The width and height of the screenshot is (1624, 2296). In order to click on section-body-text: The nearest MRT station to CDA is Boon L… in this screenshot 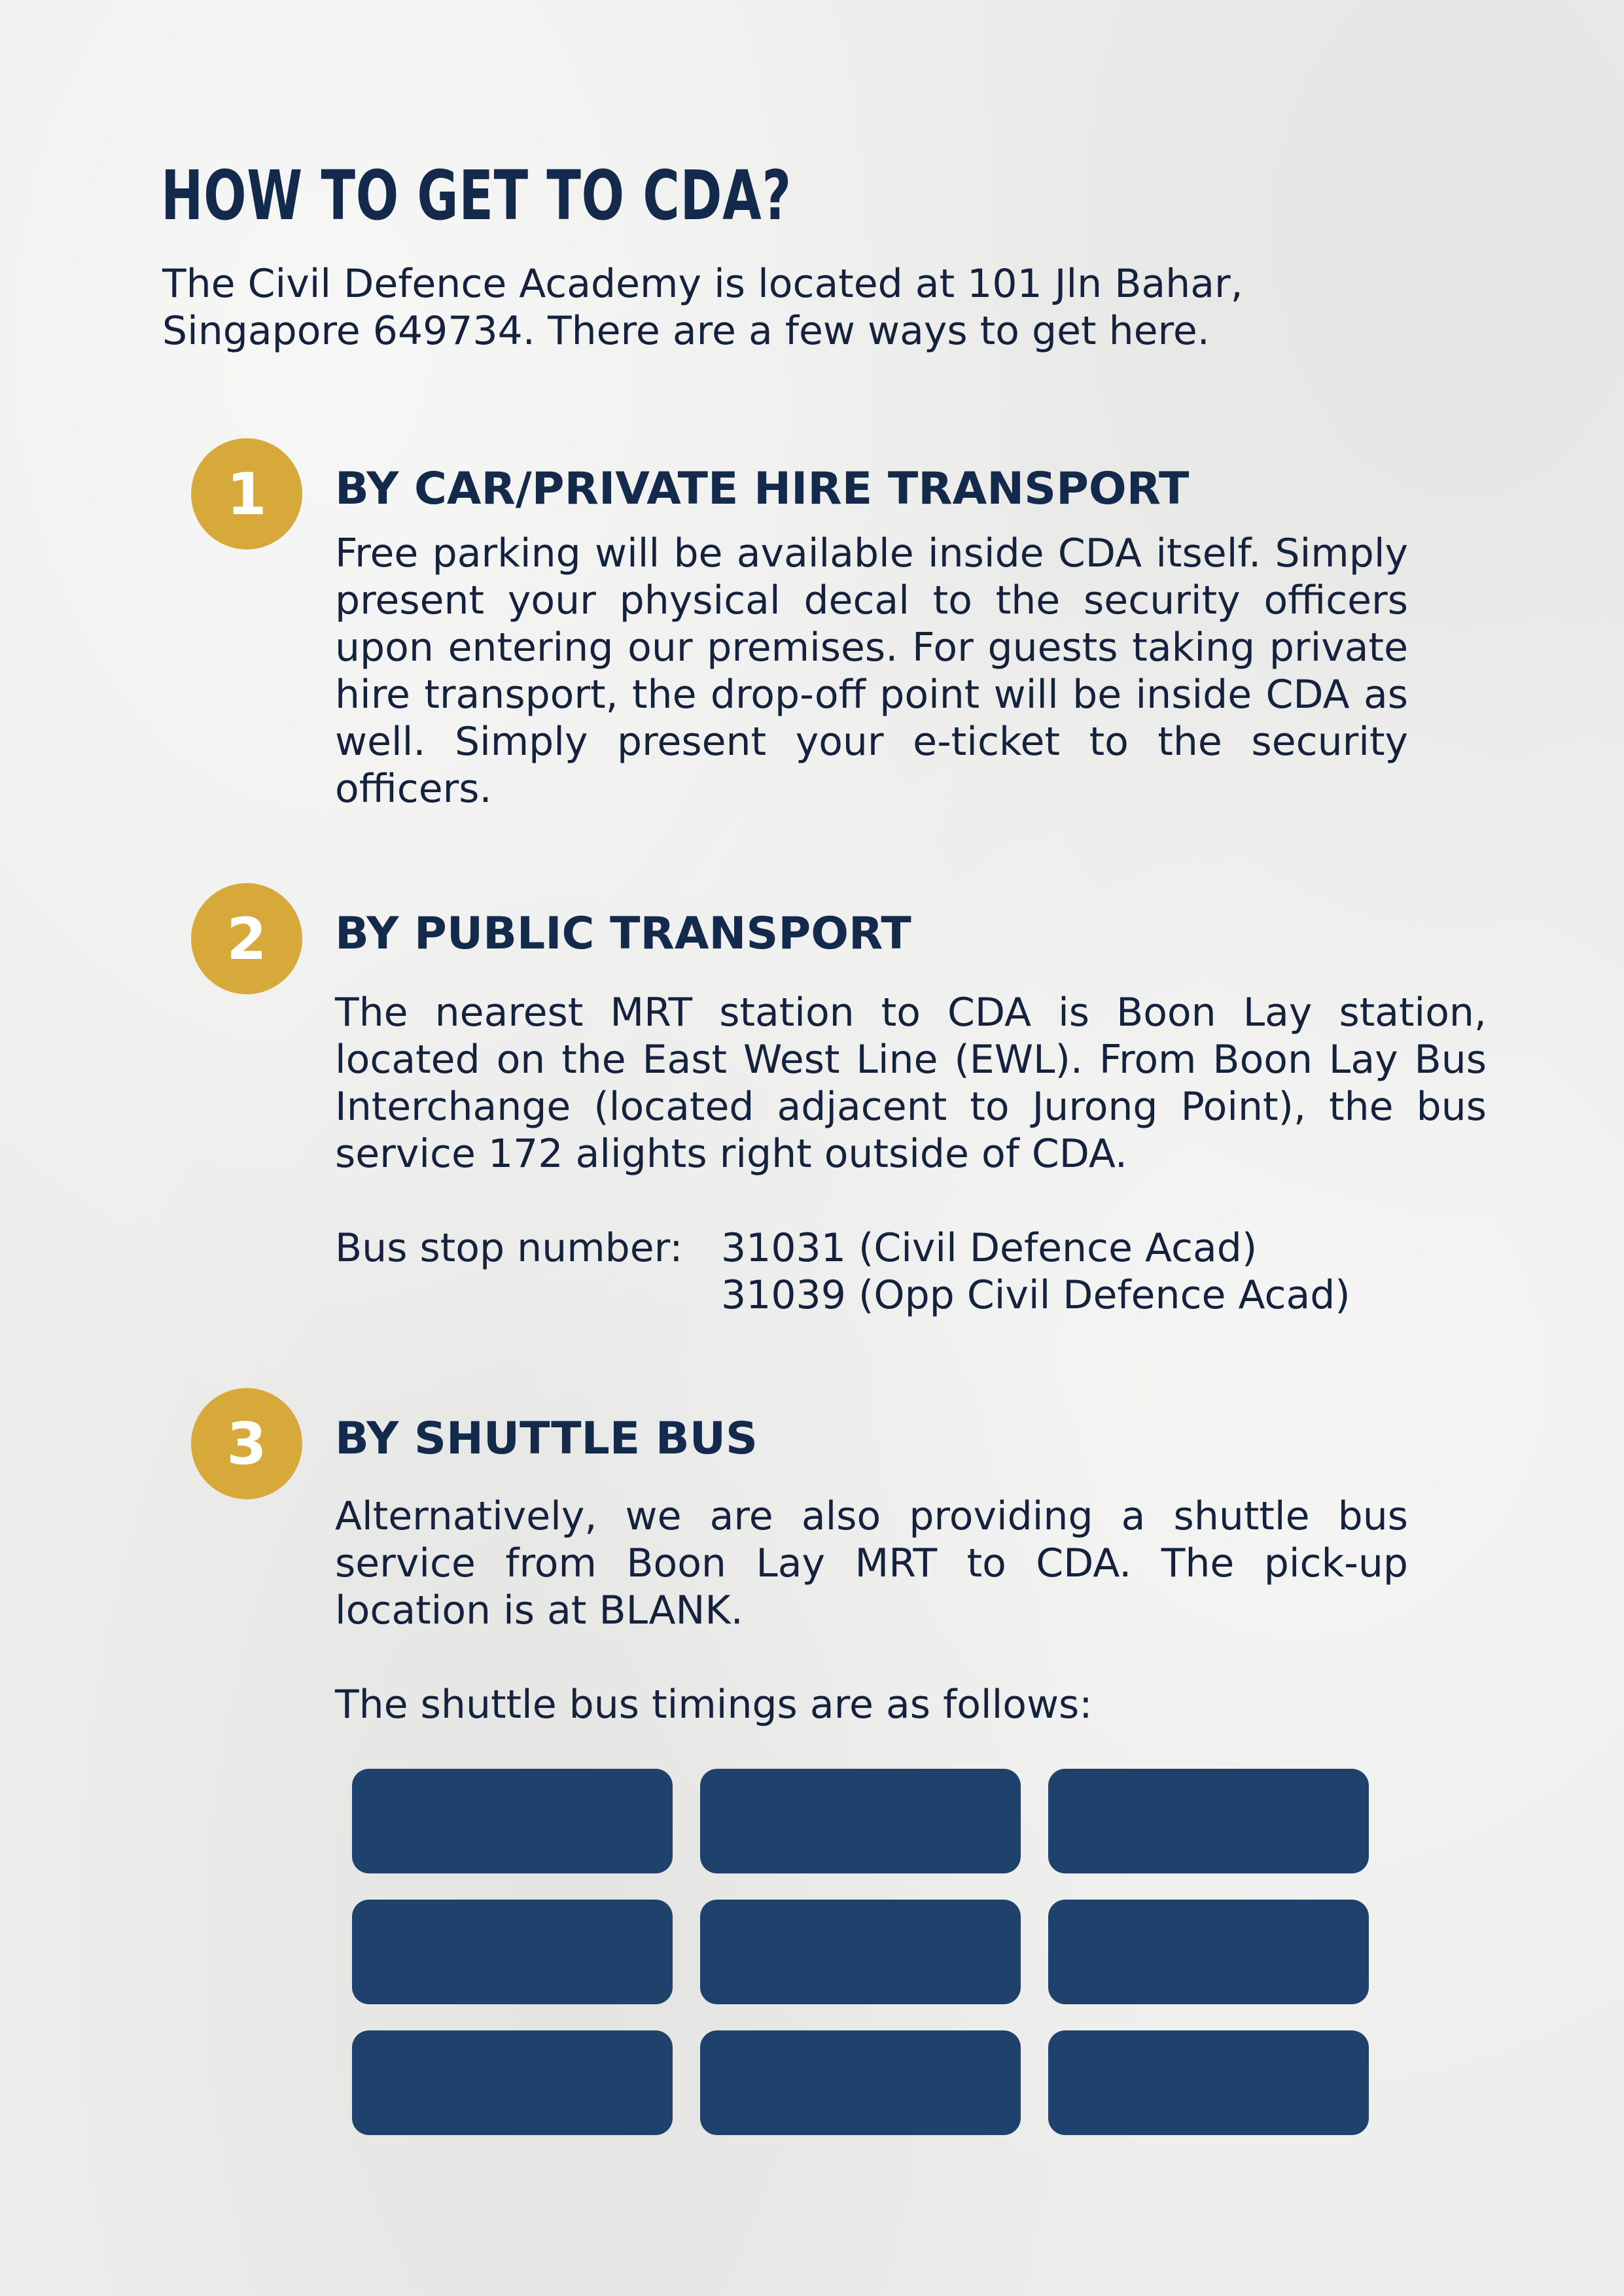, I will do `click(911, 1083)`.